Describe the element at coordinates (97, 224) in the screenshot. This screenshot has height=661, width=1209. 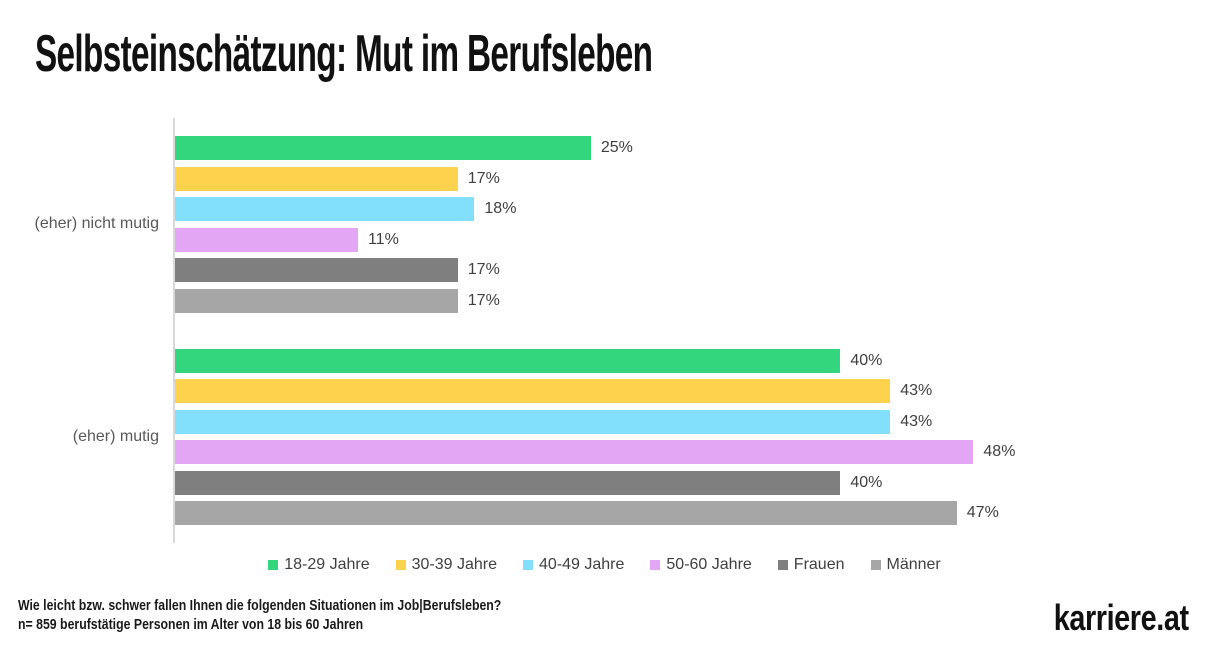
I see `category-label-nicht-mutig: (eher) nicht mutig` at that location.